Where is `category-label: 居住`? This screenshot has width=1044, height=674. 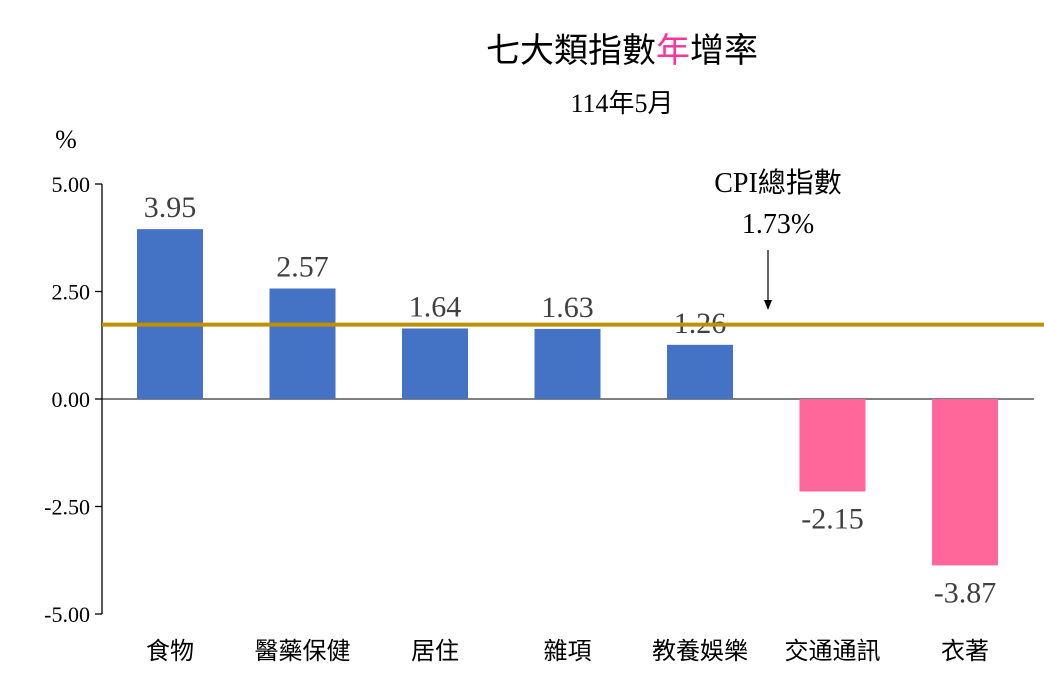
category-label: 居住 is located at coordinates (435, 651).